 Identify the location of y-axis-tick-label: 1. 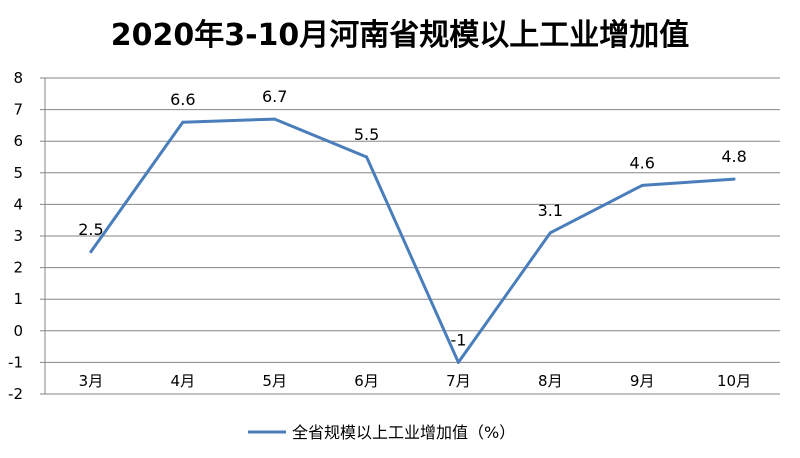
(18, 299).